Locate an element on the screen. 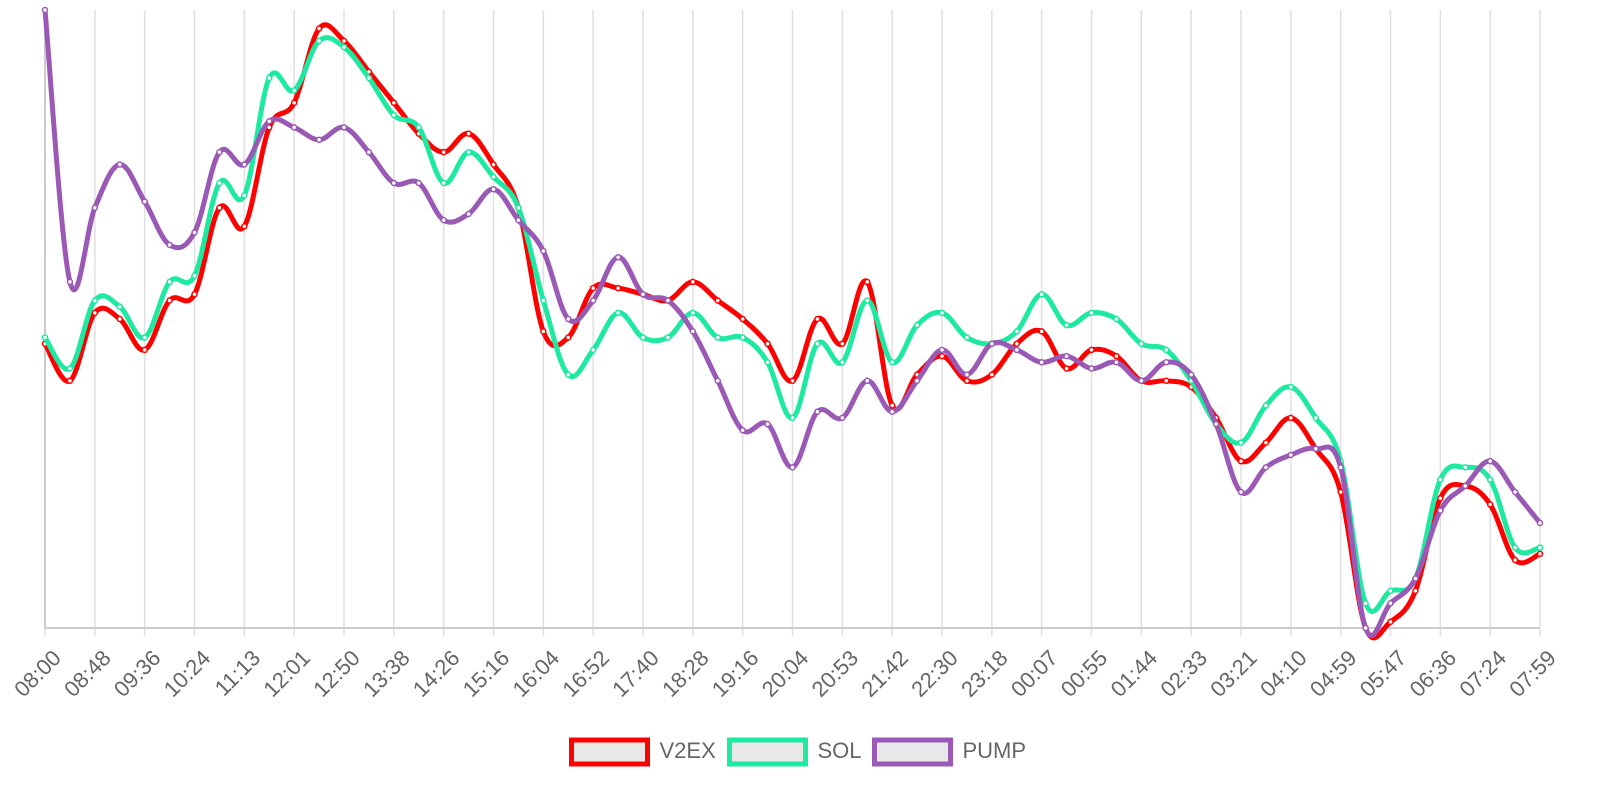 Image resolution: width=1600 pixels, height=800 pixels. x-tick-label: 00:55 is located at coordinates (1084, 673).